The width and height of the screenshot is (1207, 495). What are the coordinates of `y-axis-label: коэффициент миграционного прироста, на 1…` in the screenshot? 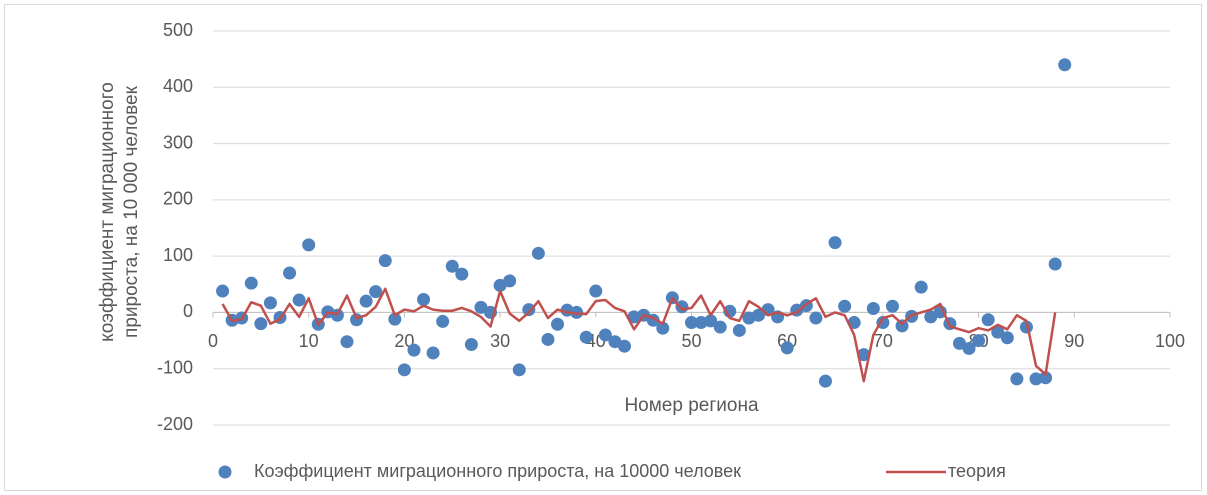 It's located at (119, 212).